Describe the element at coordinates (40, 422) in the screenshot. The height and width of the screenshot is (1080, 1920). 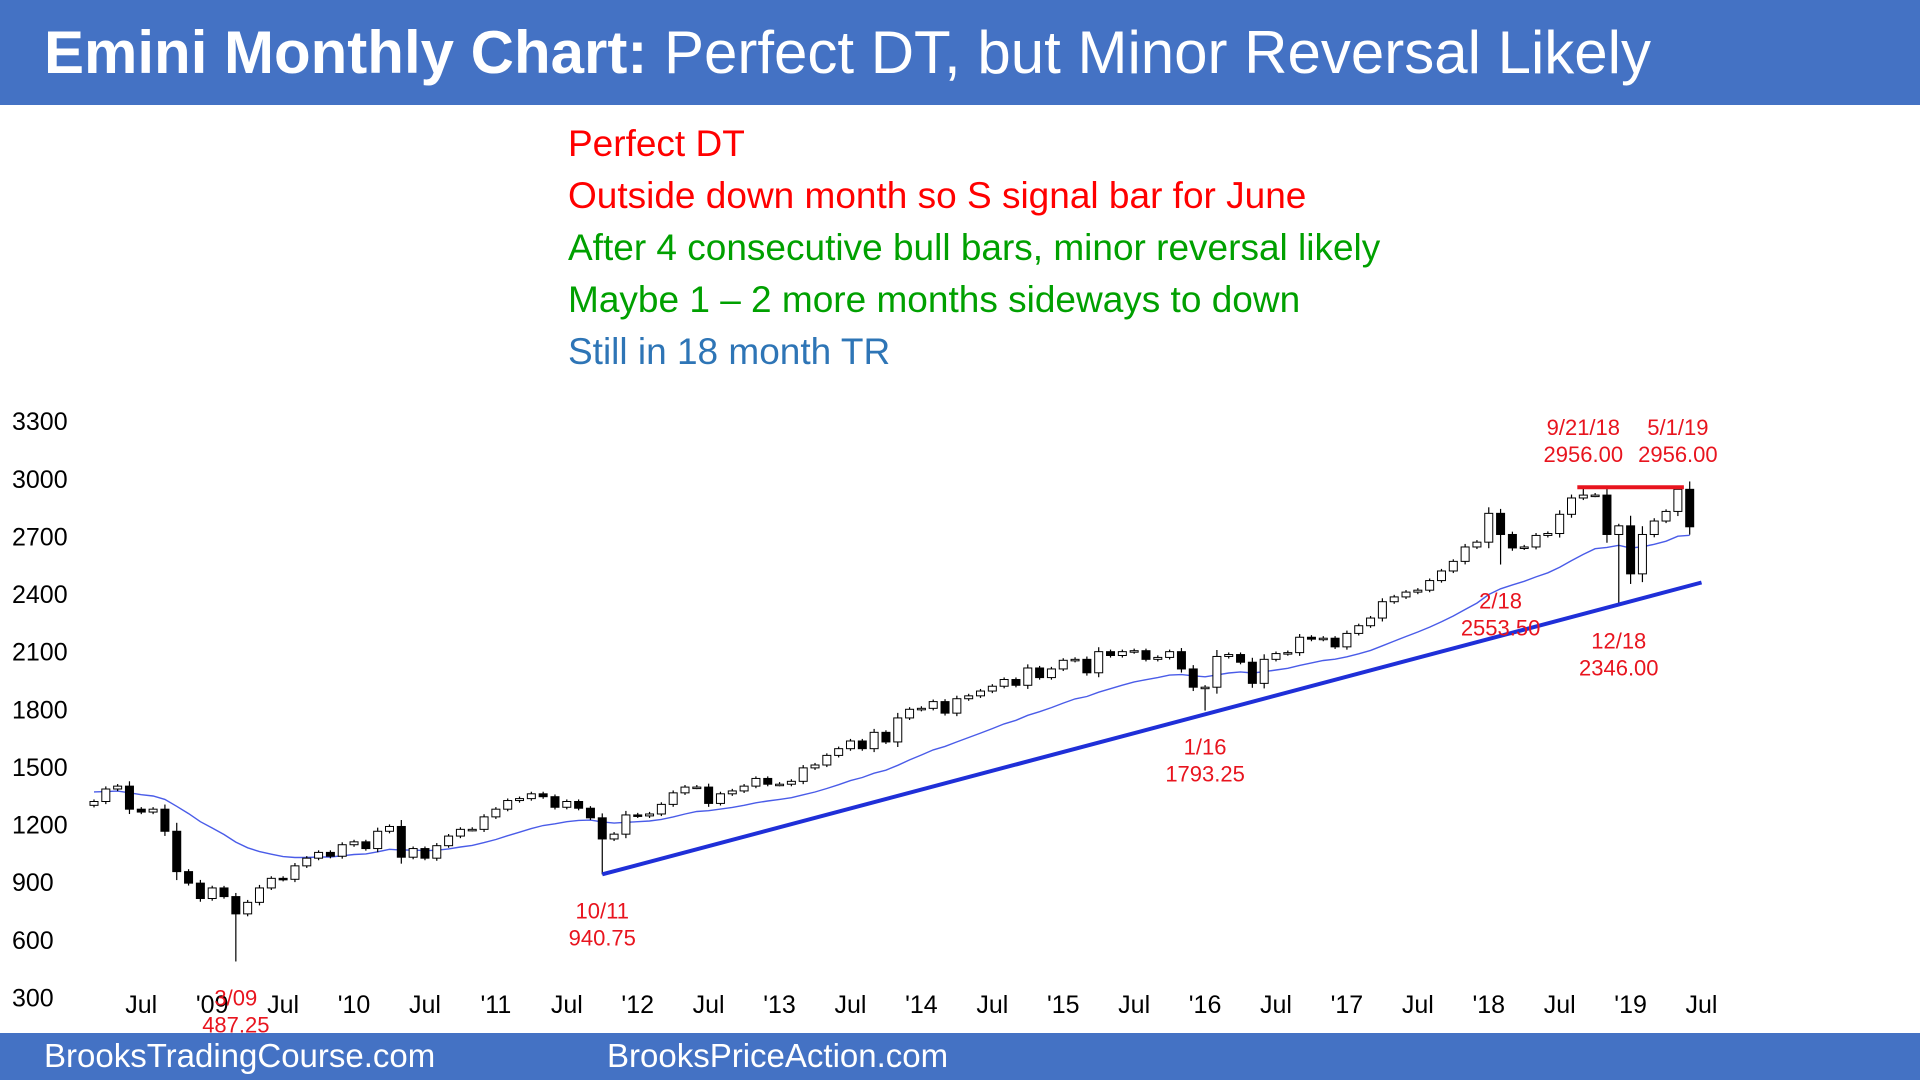
I see `y-tick-label: 3300` at that location.